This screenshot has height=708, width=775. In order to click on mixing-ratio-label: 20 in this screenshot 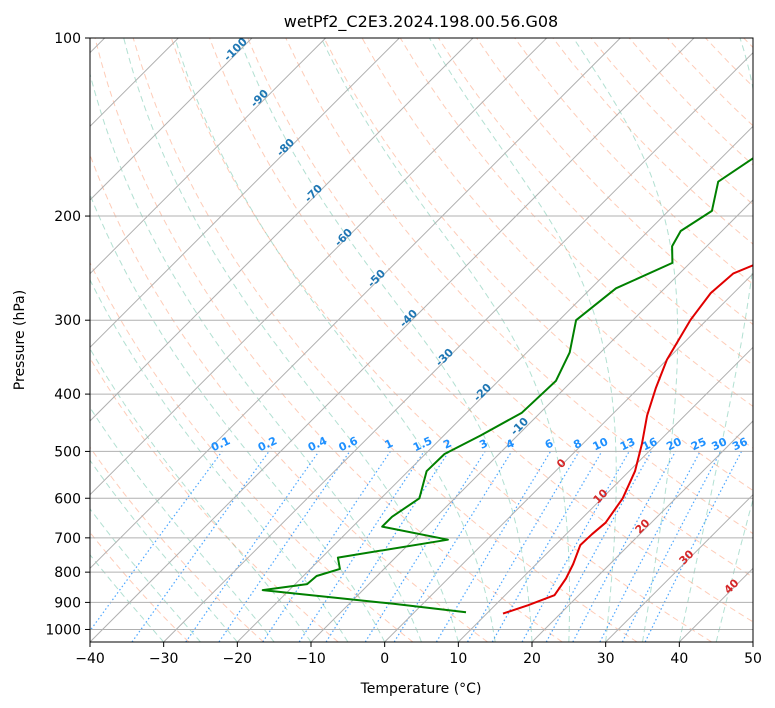, I will do `click(674, 444)`.